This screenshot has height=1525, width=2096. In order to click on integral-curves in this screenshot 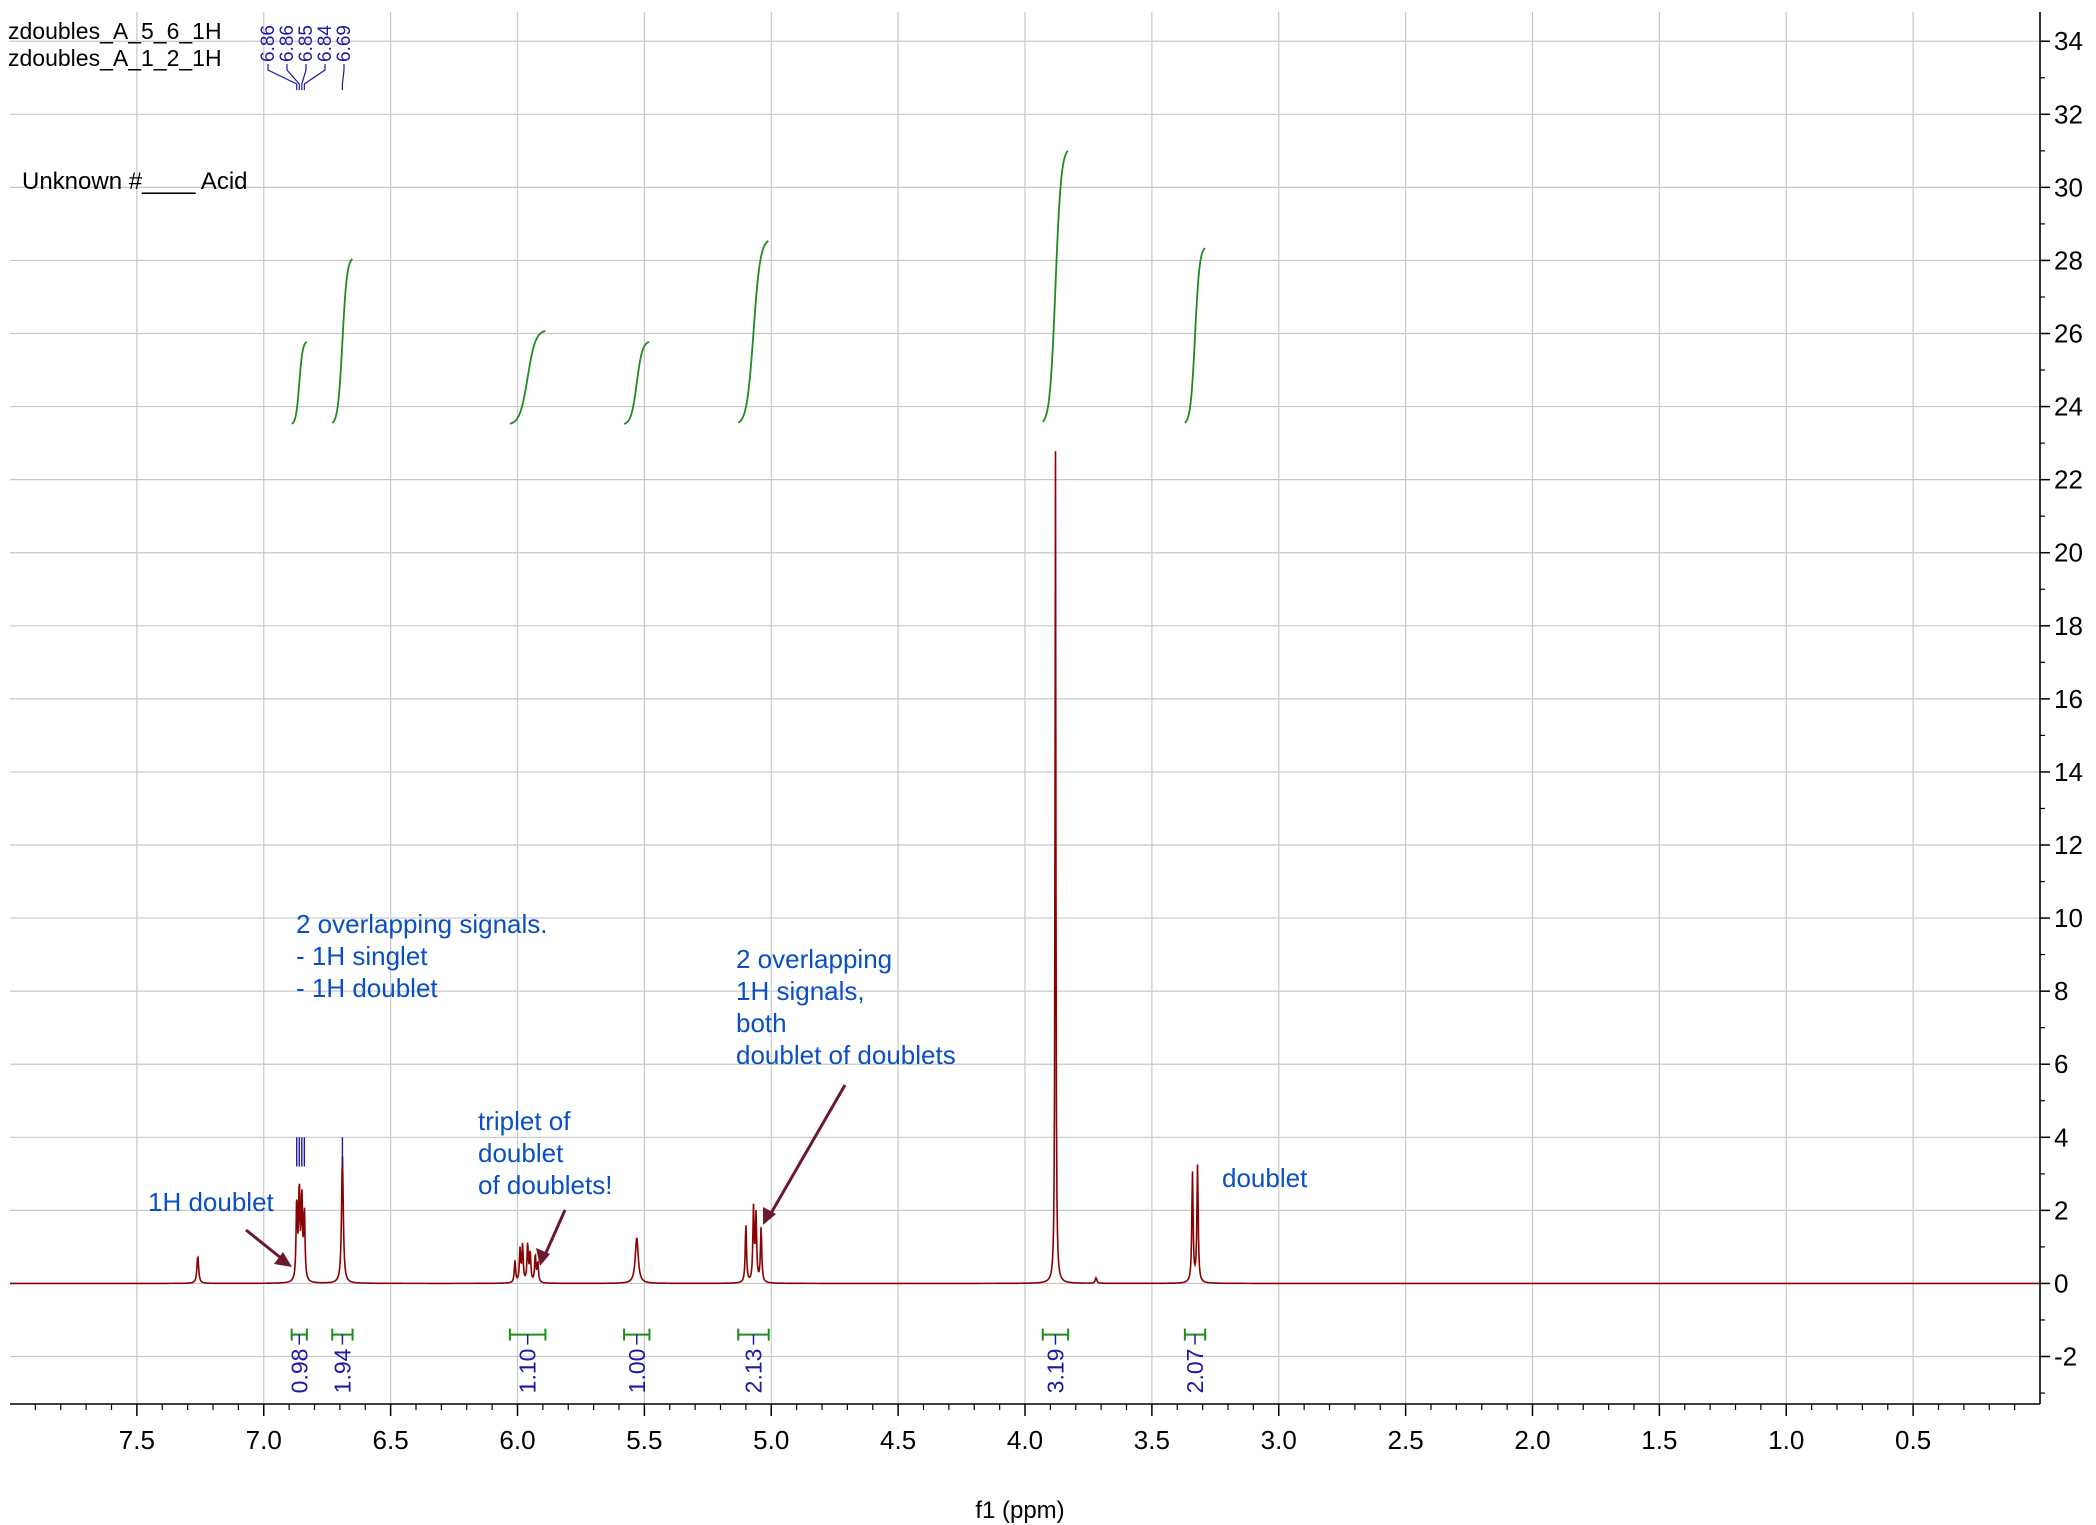, I will do `click(748, 287)`.